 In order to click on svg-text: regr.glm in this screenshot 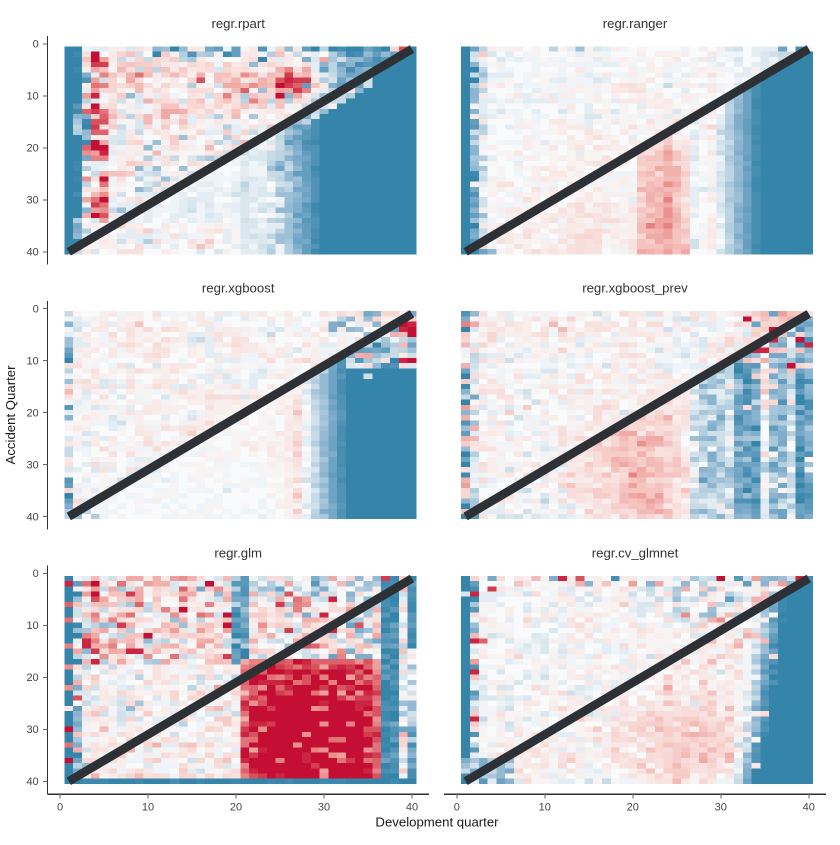, I will do `click(238, 552)`.